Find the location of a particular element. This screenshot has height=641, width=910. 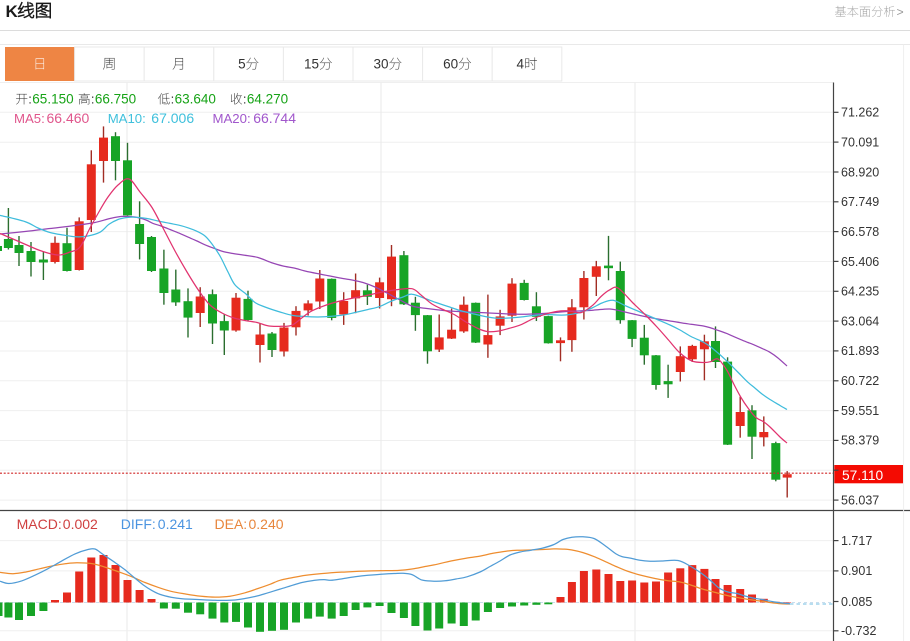

svg-text: 58.379 is located at coordinates (860, 441).